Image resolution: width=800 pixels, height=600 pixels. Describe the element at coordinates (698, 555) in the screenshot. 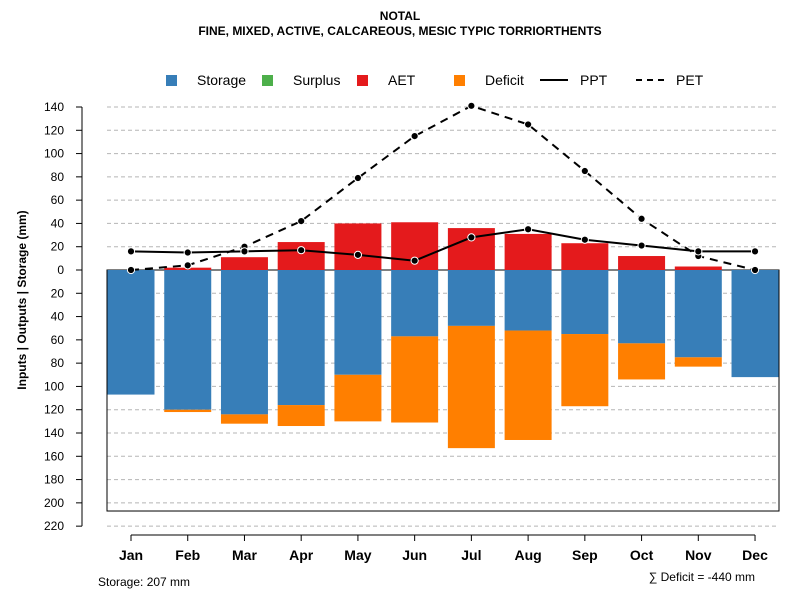

I see `x-tick-label: Nov` at that location.